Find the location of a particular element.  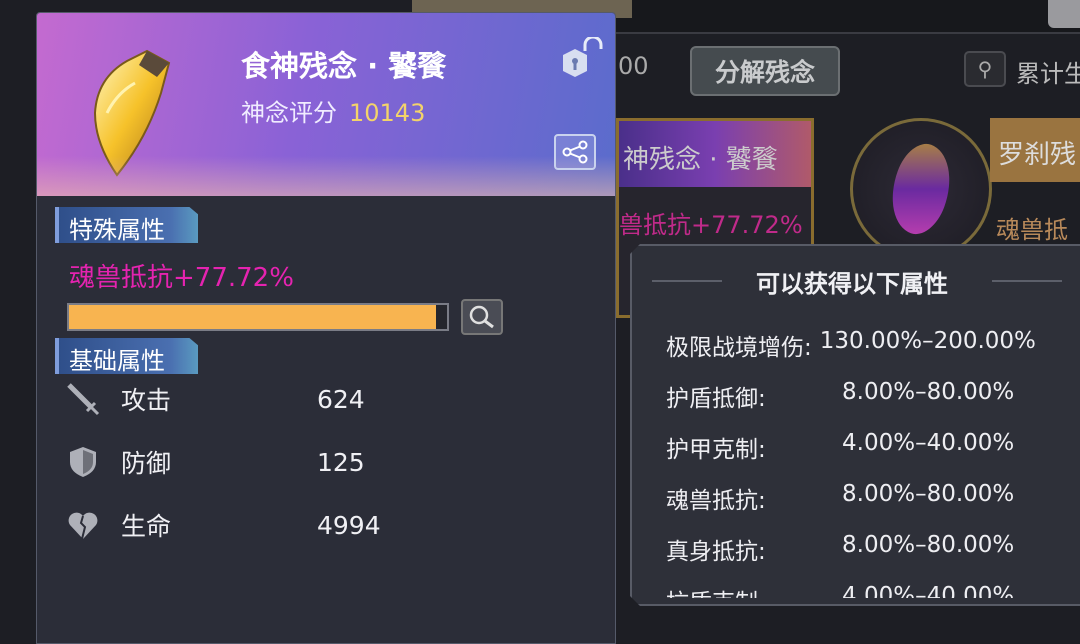

decompose-button: 分解残念 is located at coordinates (765, 71).